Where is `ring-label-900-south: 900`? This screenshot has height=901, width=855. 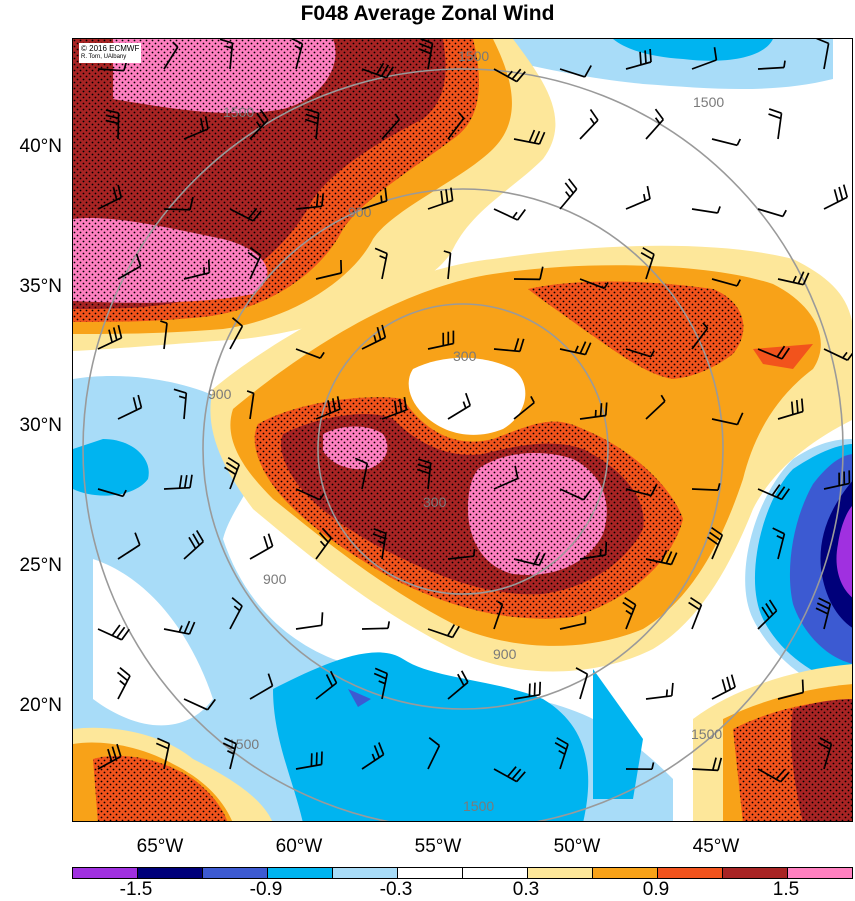 ring-label-900-south: 900 is located at coordinates (505, 654).